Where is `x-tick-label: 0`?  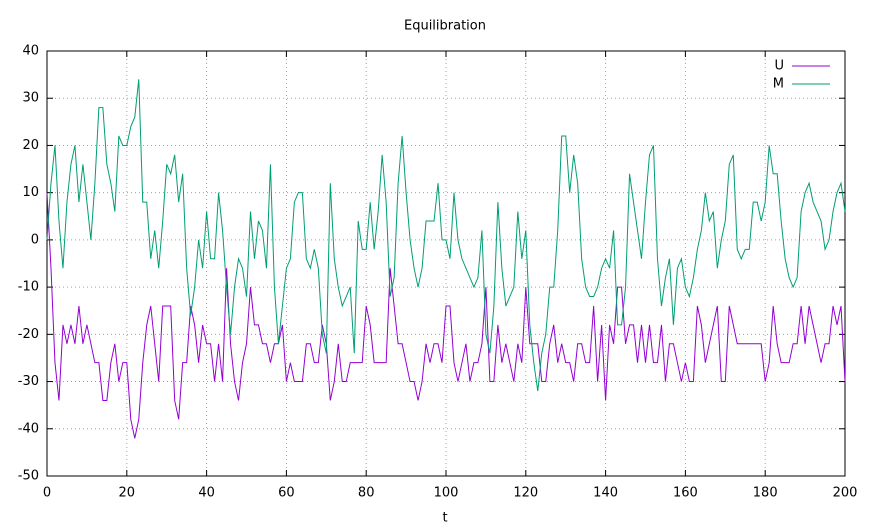
x-tick-label: 0 is located at coordinates (47, 493).